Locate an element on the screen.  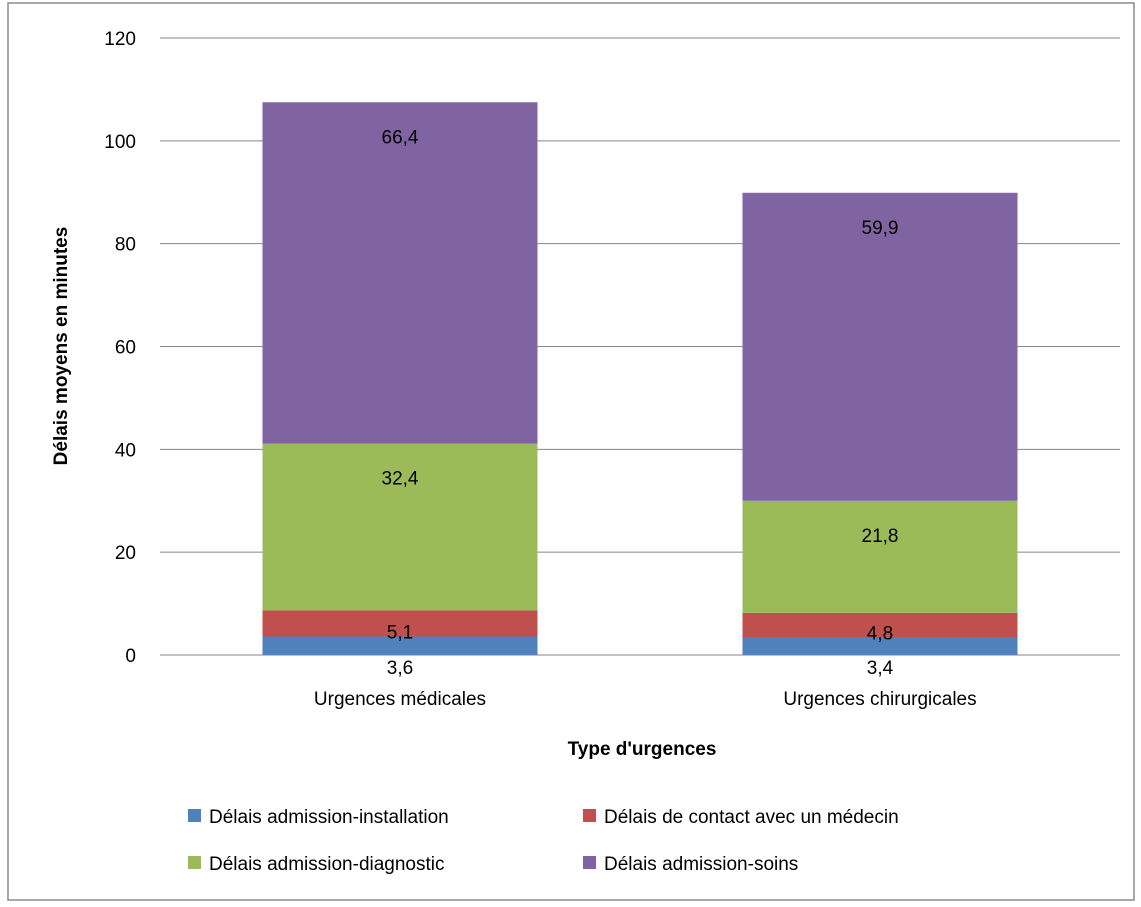
y-tick-label: 120 is located at coordinates (120, 39).